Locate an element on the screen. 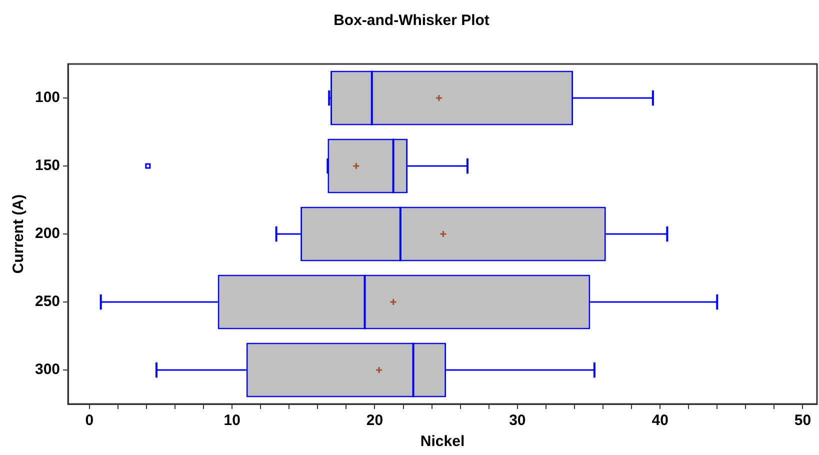  x-tick-label: 10 is located at coordinates (232, 421).